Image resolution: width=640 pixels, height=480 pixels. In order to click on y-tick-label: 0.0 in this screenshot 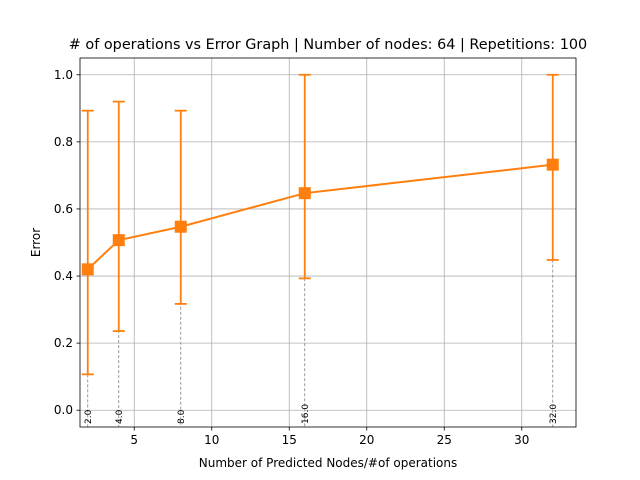, I will do `click(63, 410)`.